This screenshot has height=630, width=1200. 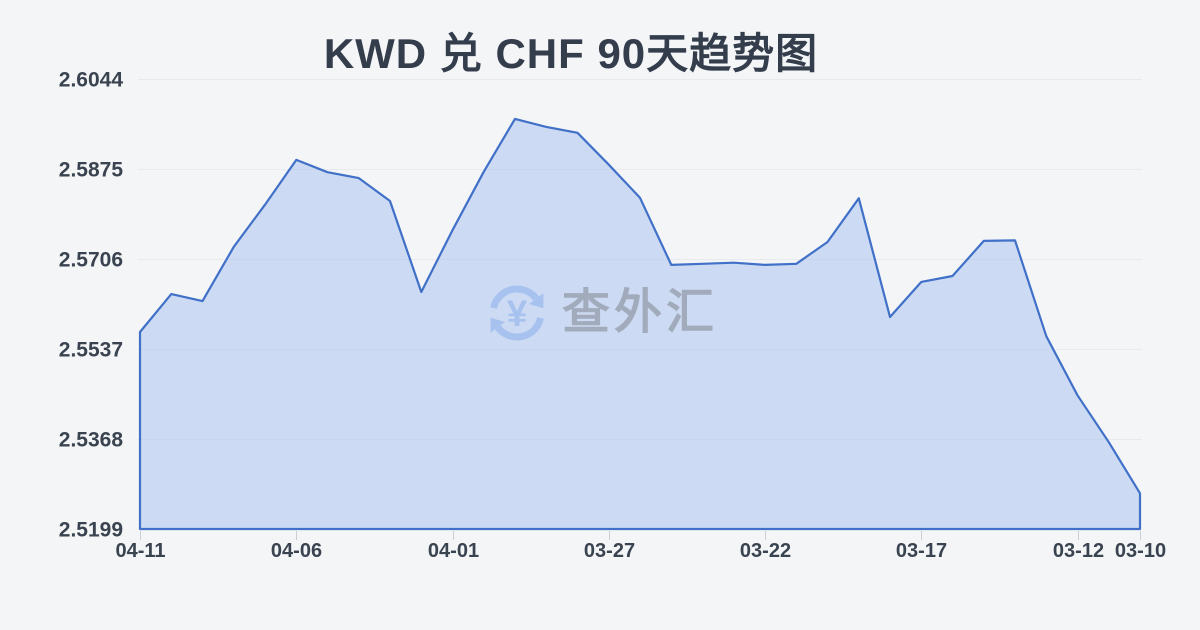 What do you see at coordinates (453, 551) in the screenshot?
I see `x-axis-label: 04-01` at bounding box center [453, 551].